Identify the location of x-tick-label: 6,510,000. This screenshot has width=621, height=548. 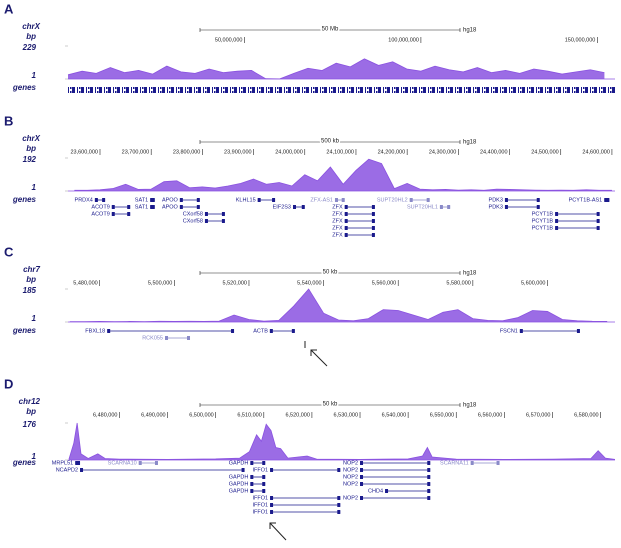
(249, 415).